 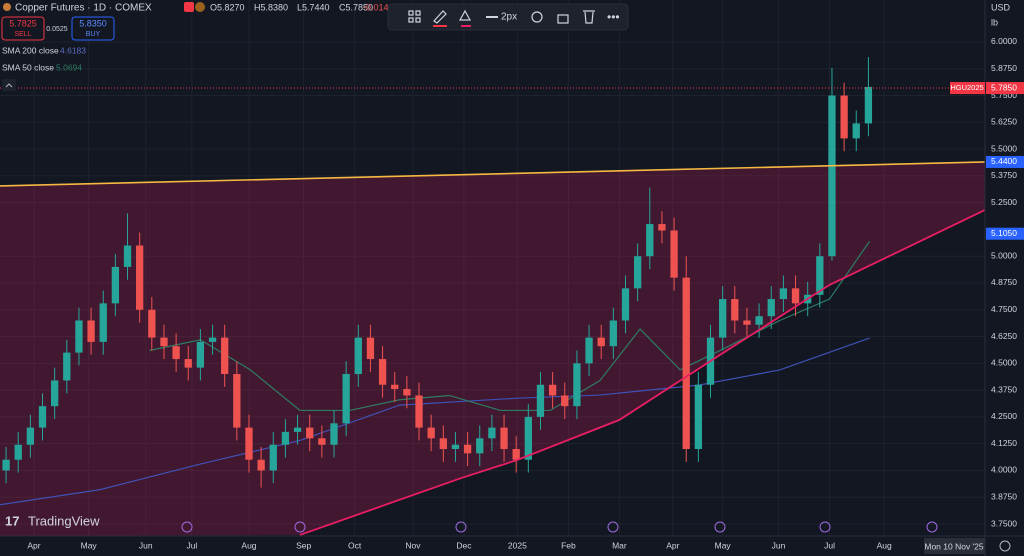 What do you see at coordinates (1004, 336) in the screenshot?
I see `y-tick-label: 4.6250` at bounding box center [1004, 336].